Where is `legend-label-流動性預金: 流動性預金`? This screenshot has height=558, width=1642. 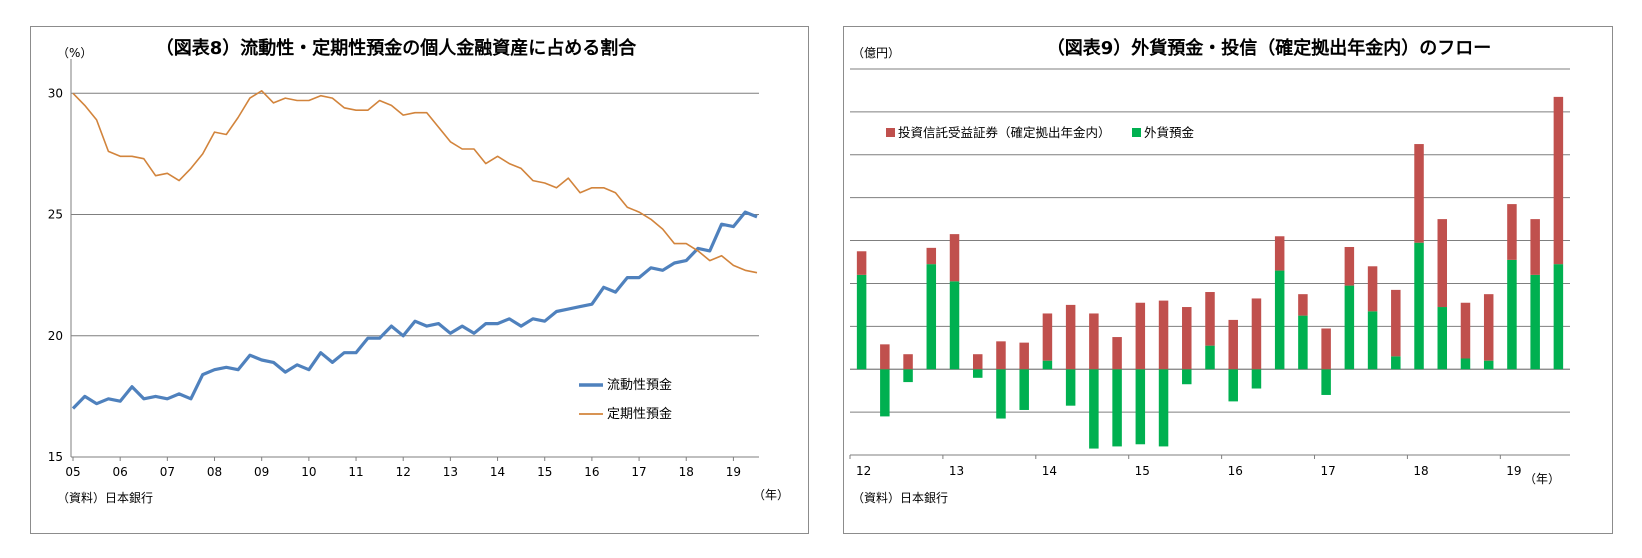 legend-label-流動性預金: 流動性預金 is located at coordinates (639, 385).